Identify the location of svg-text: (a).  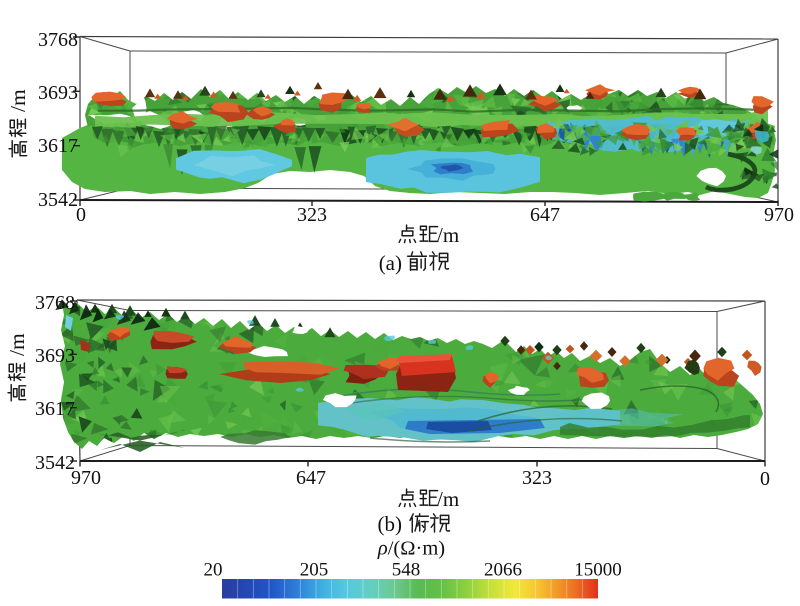
(390, 263).